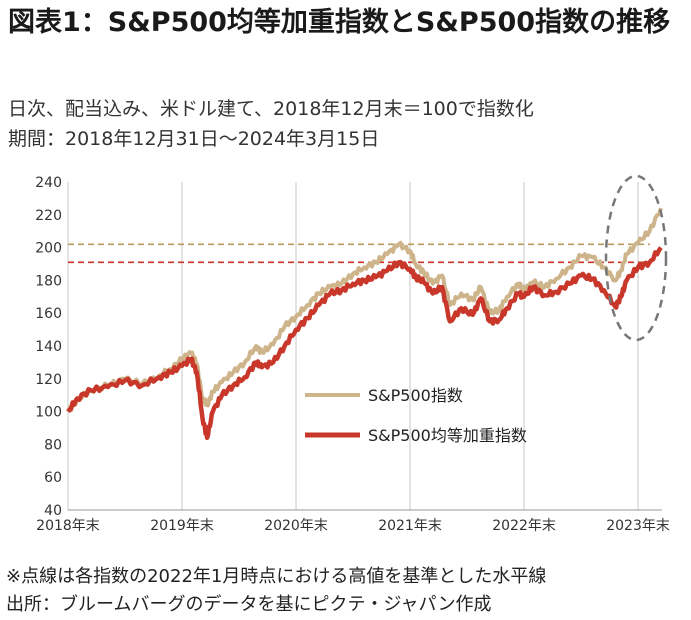  What do you see at coordinates (353, 526) in the screenshot?
I see `x-axis: 2018年末 2019年末 2020年末 2021年末 2022年末 2023年末` at bounding box center [353, 526].